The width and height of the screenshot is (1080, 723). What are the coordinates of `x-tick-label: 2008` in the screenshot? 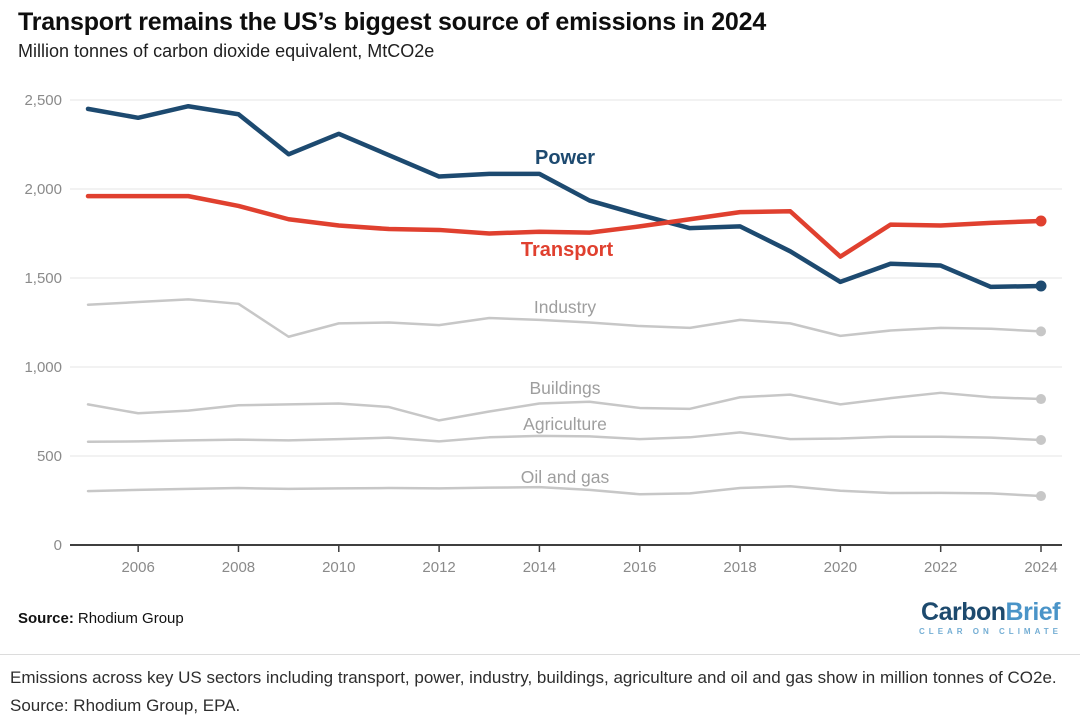 It's located at (238, 567).